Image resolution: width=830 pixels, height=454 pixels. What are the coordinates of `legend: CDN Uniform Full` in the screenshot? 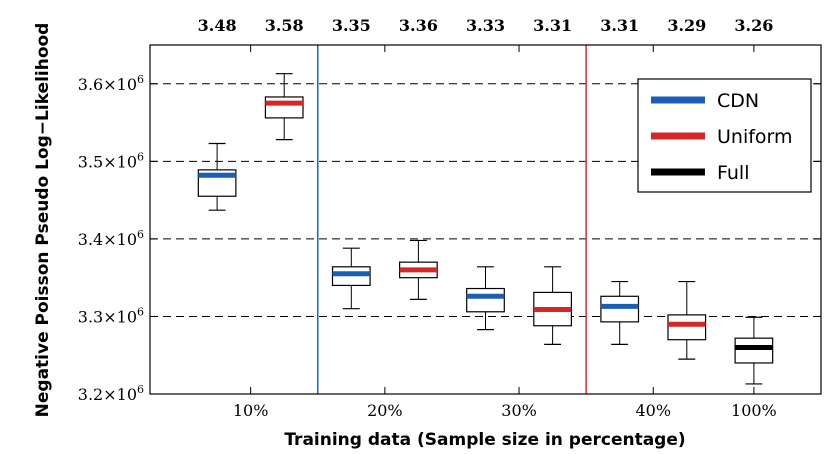 It's located at (724, 135).